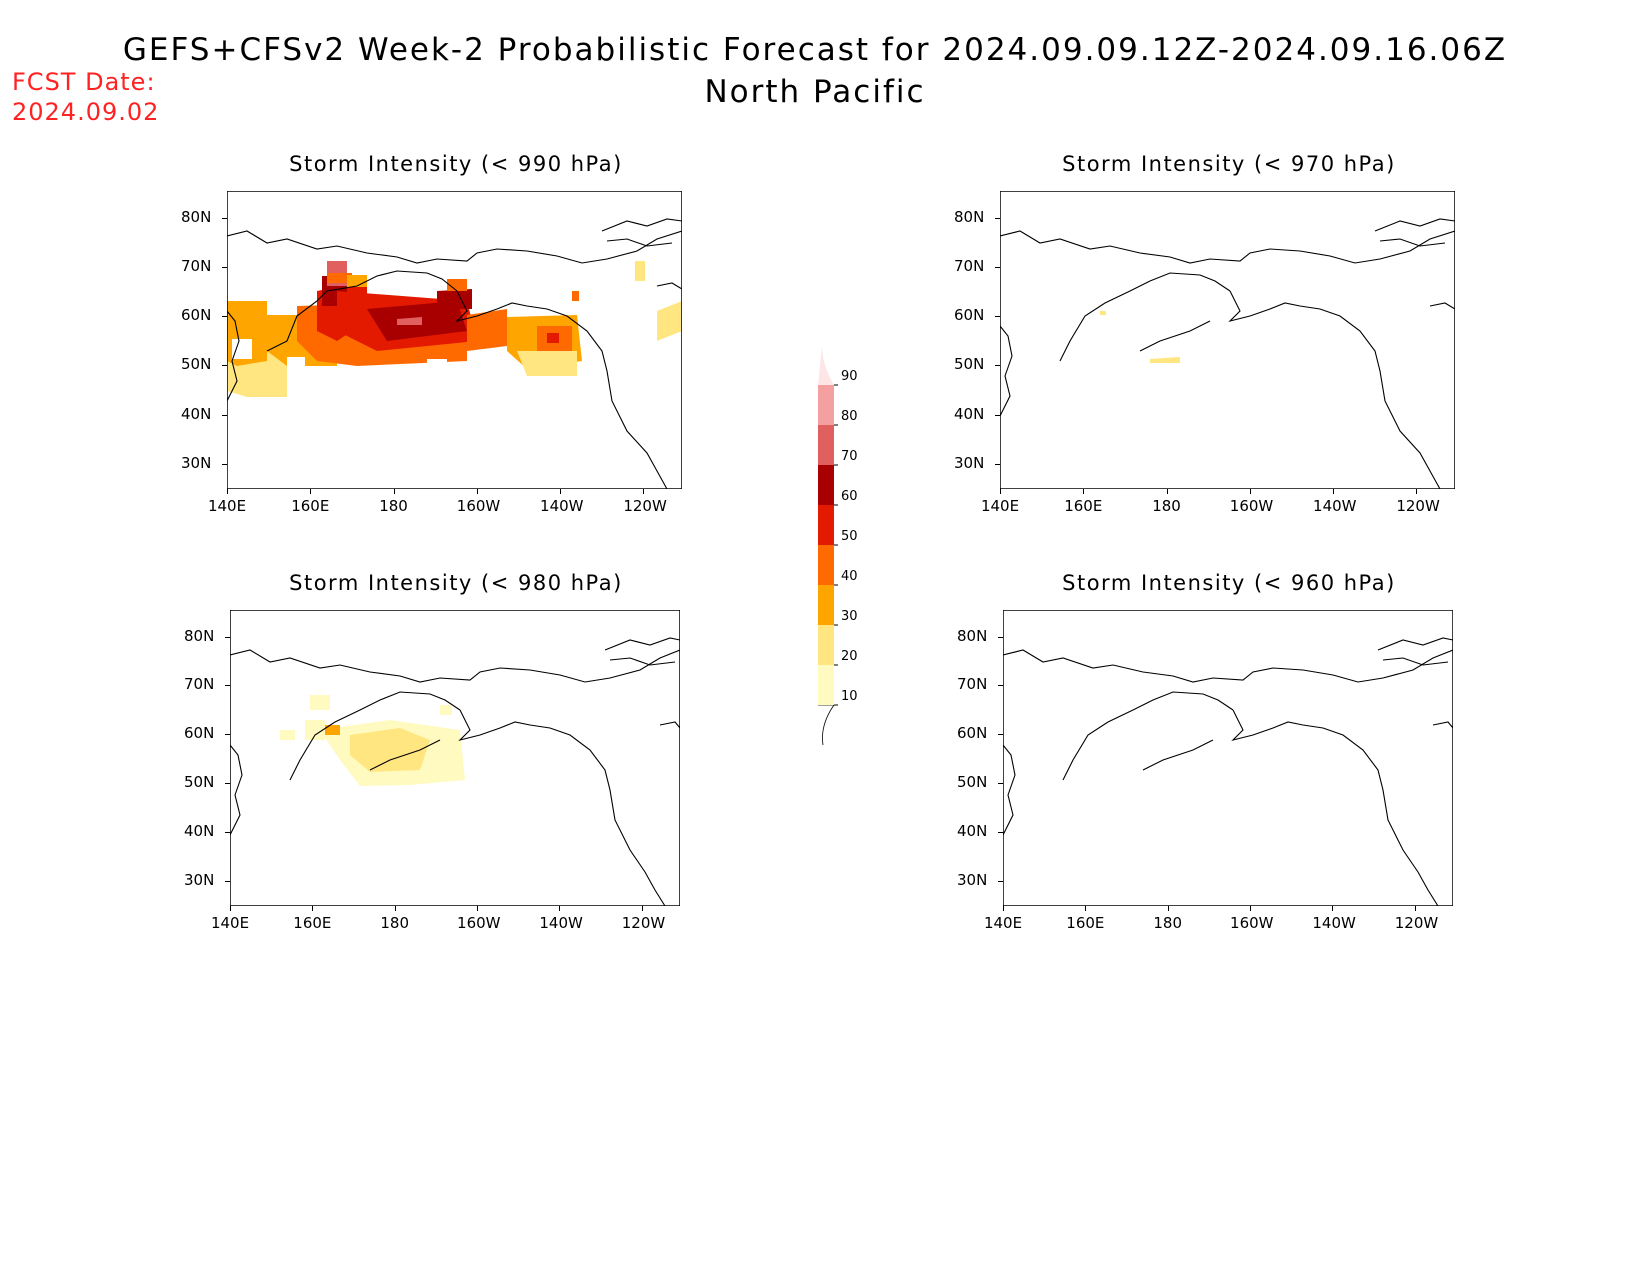 This screenshot has width=1650, height=1275. Describe the element at coordinates (86, 112) in the screenshot. I see `fcst-date-value: 2024.09.02` at that location.